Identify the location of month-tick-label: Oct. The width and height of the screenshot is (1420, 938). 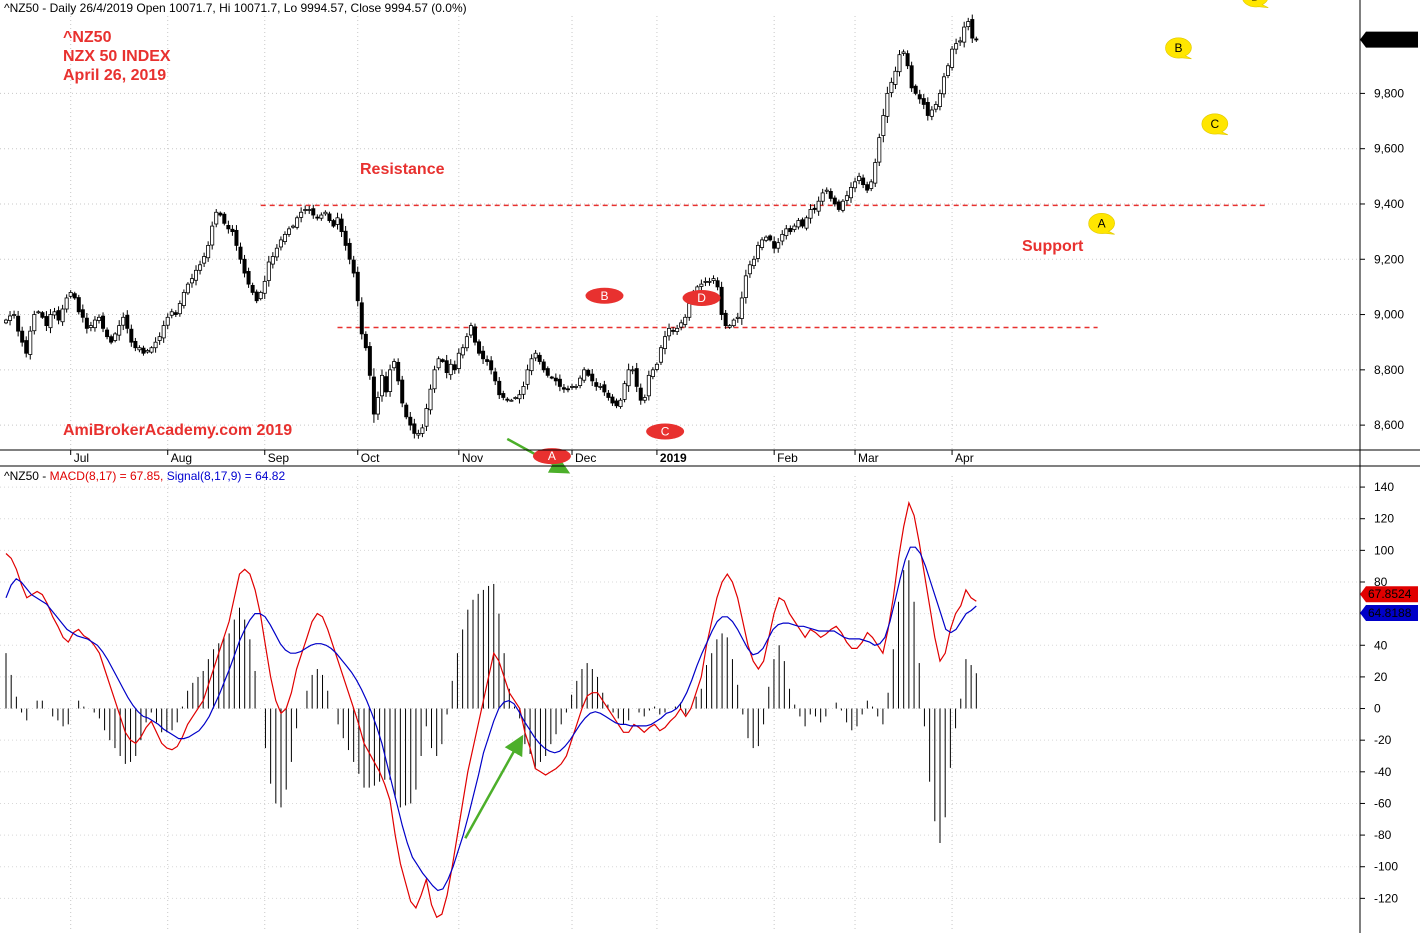
(370, 458).